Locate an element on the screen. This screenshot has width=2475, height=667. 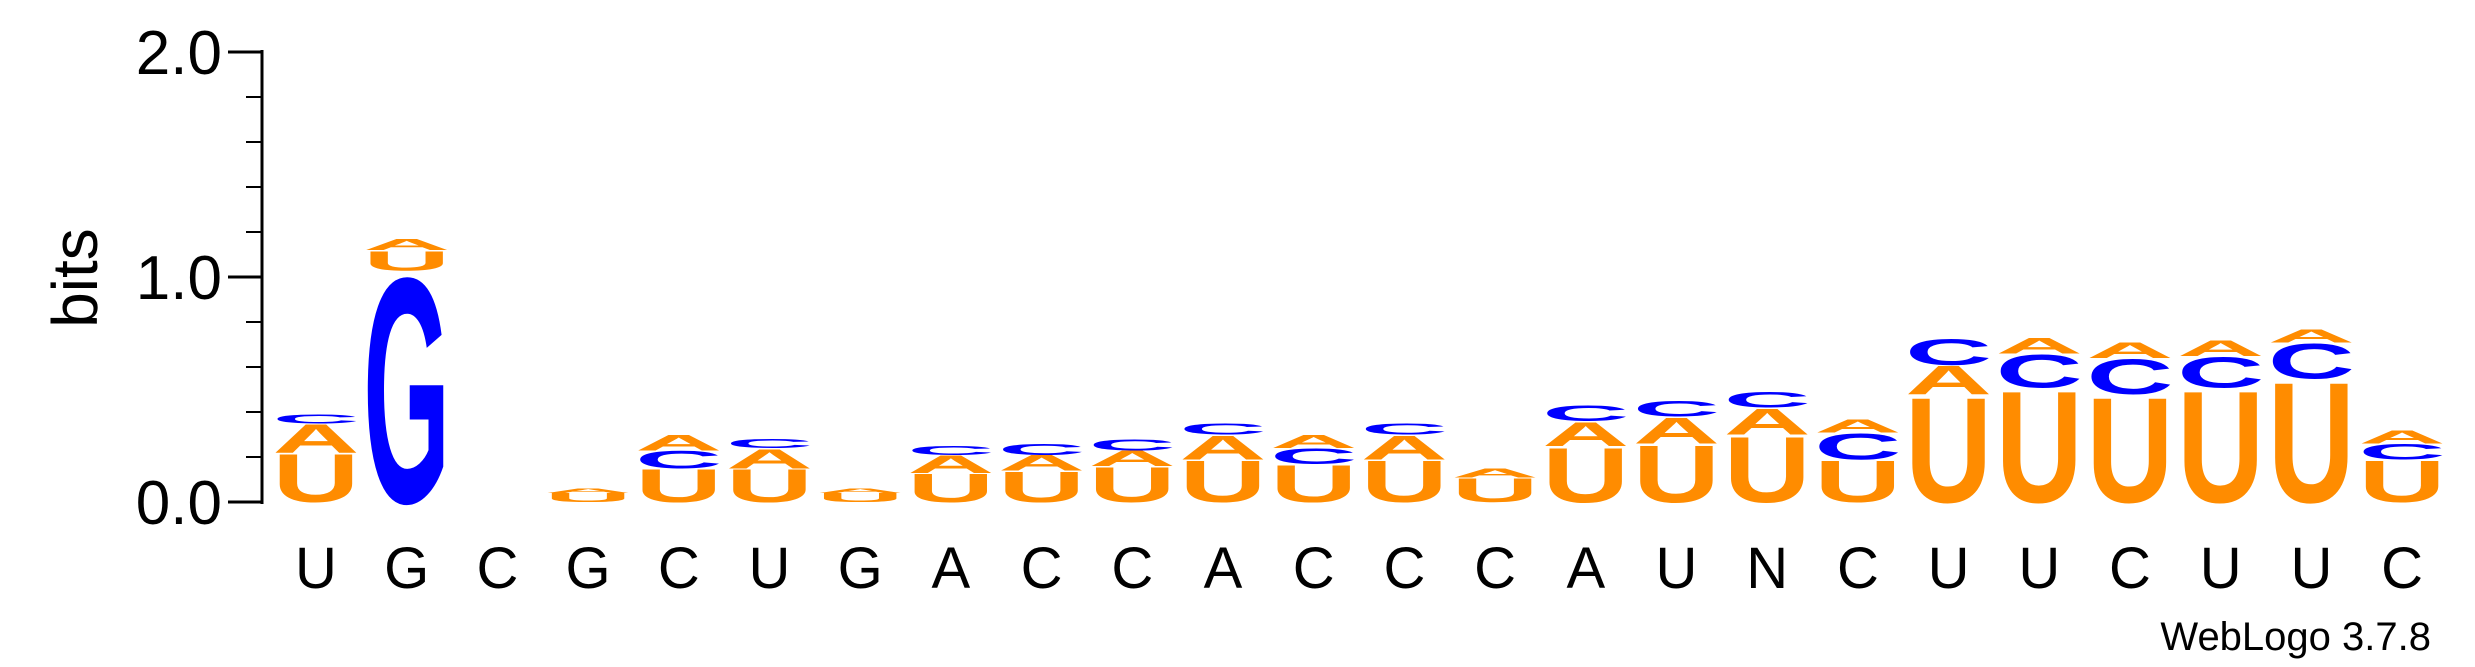
y-axis-label: bits is located at coordinates (75, 278).